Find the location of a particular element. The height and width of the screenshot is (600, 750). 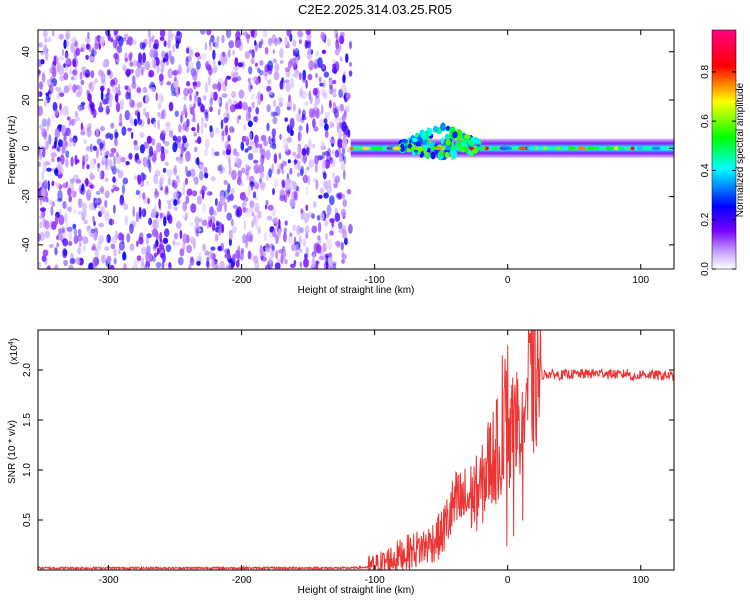

colorbar-tick-label: 0.6 is located at coordinates (705, 121).